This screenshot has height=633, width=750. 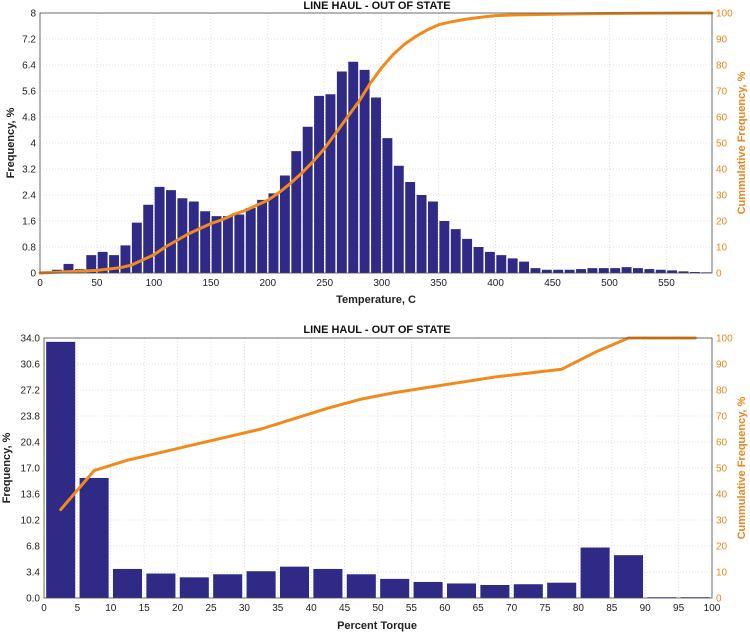 I want to click on y-tick-label: 13.6, so click(x=31, y=495).